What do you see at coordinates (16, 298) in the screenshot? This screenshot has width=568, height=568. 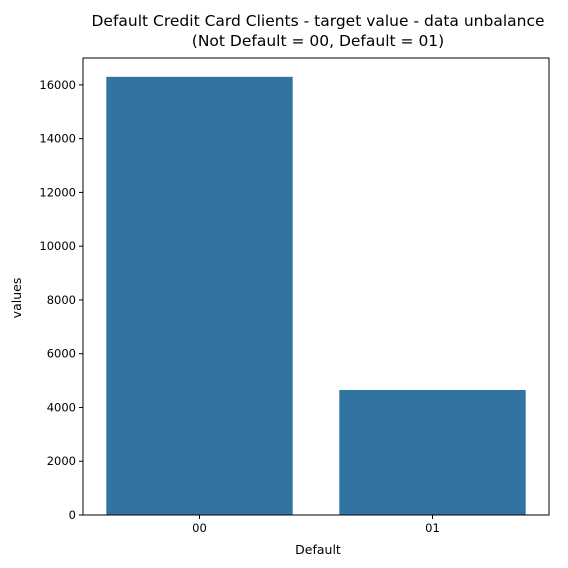 I see `y-axis-label: values` at bounding box center [16, 298].